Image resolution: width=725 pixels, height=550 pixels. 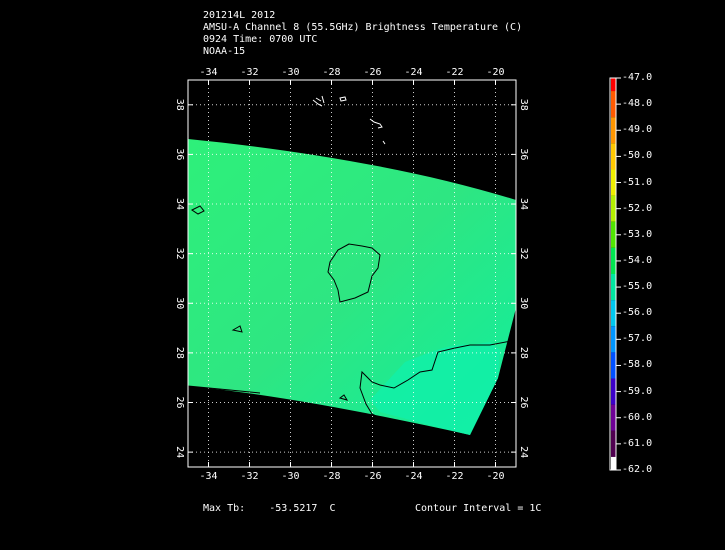 I want to click on colorbar-label: -55.0, so click(x=637, y=287).